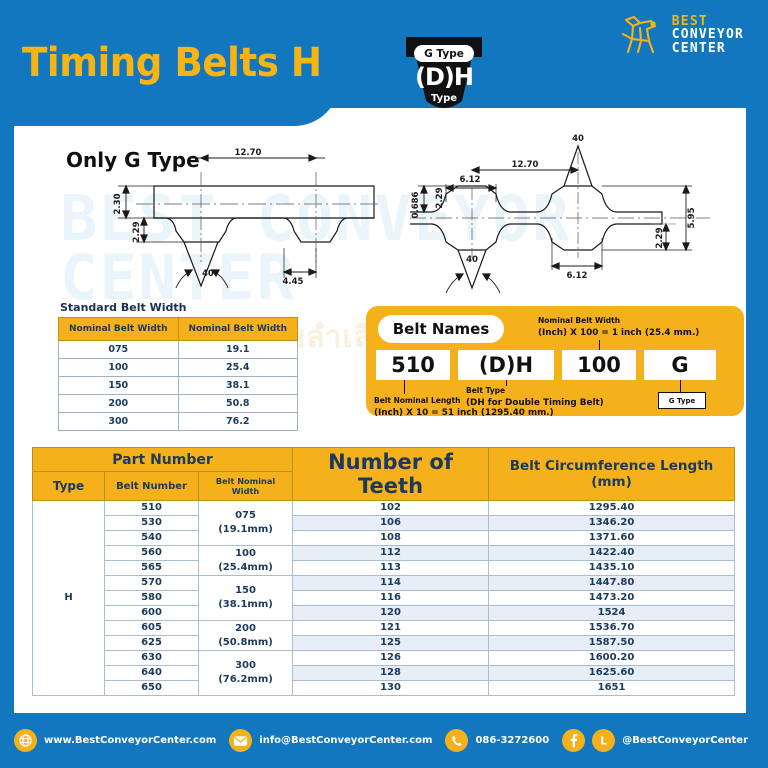  I want to click on leader-line-nbw, so click(599, 345).